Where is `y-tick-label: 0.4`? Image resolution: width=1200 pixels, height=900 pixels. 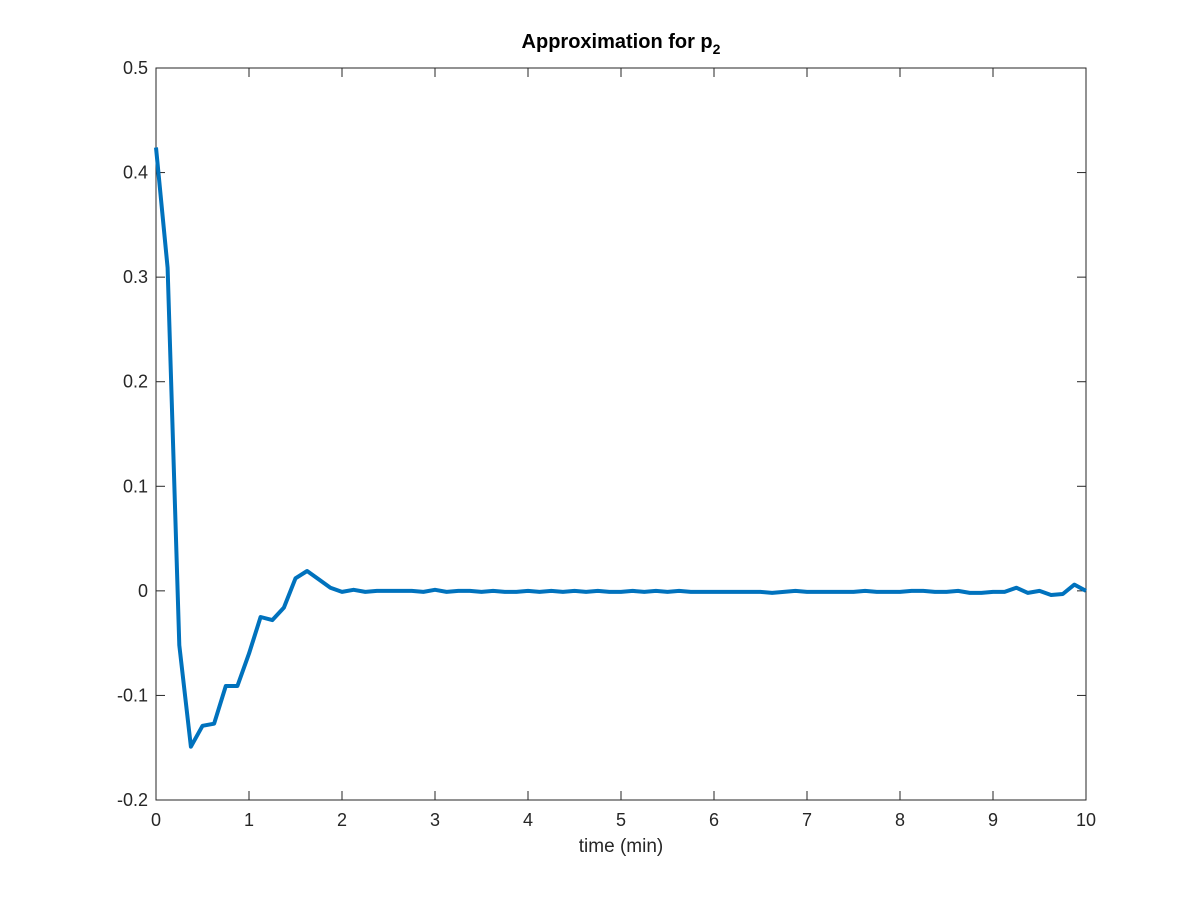 y-tick-label: 0.4 is located at coordinates (135, 173).